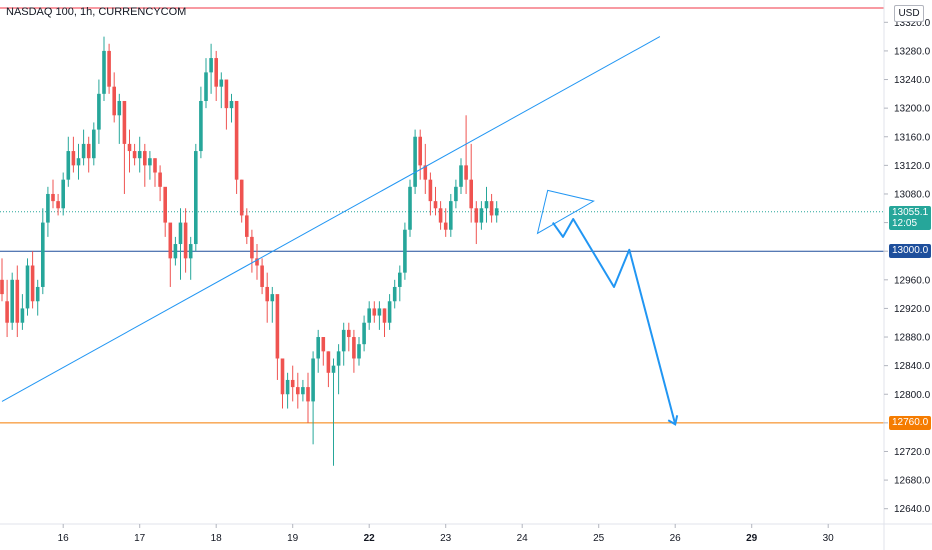 This screenshot has width=932, height=550. Describe the element at coordinates (140, 538) in the screenshot. I see `date-tick-label: 17` at that location.